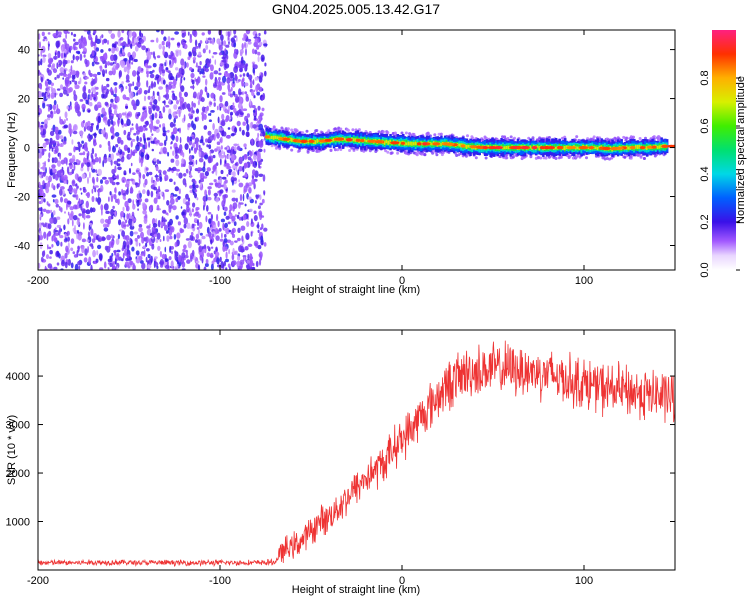 The height and width of the screenshot is (600, 750). Describe the element at coordinates (362, 141) in the screenshot. I see `ridge-peak` at that location.